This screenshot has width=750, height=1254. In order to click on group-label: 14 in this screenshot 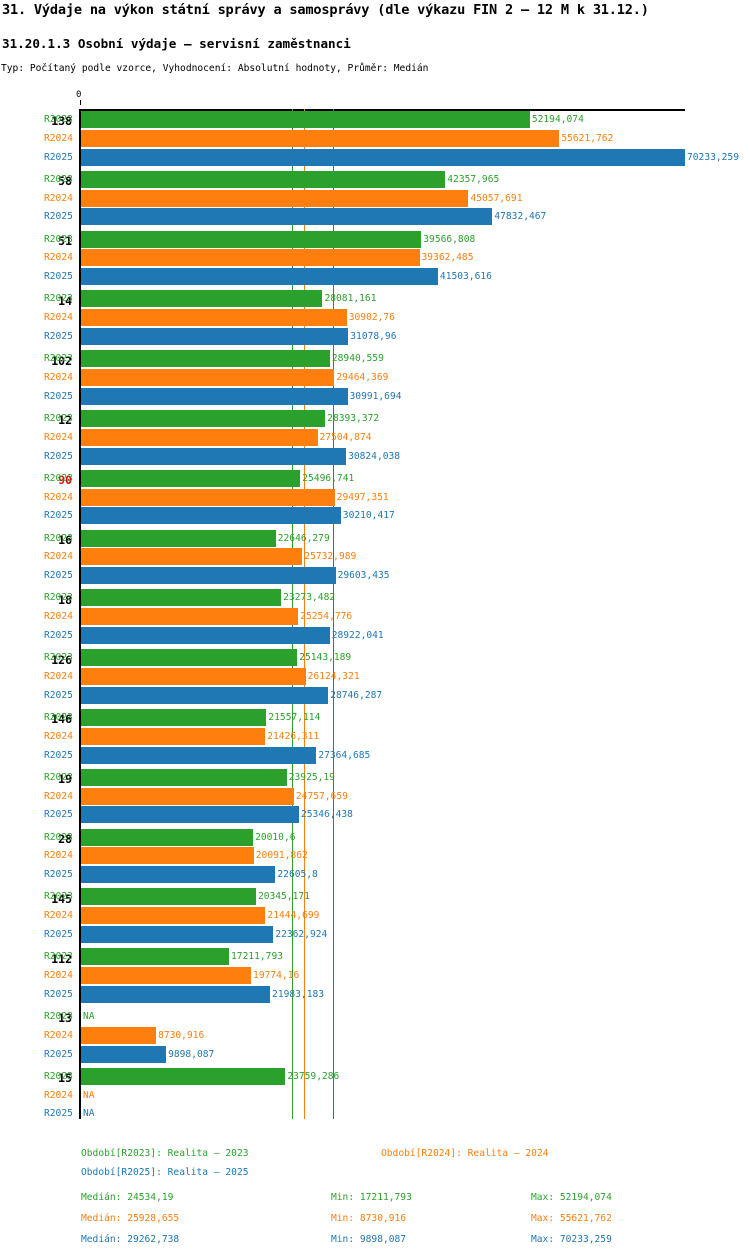, I will do `click(65, 300)`.